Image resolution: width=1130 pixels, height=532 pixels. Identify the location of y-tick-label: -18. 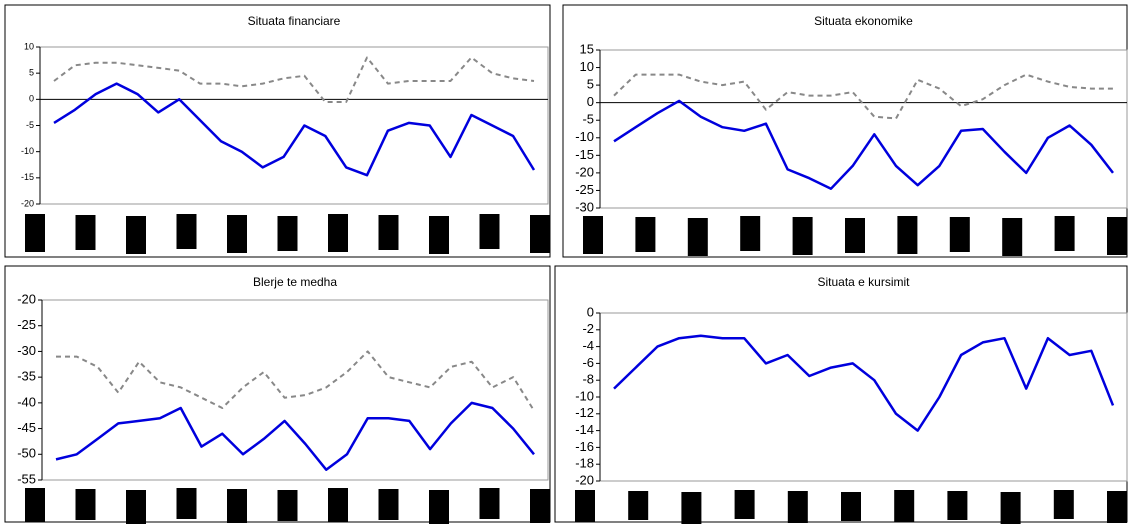
(584, 463).